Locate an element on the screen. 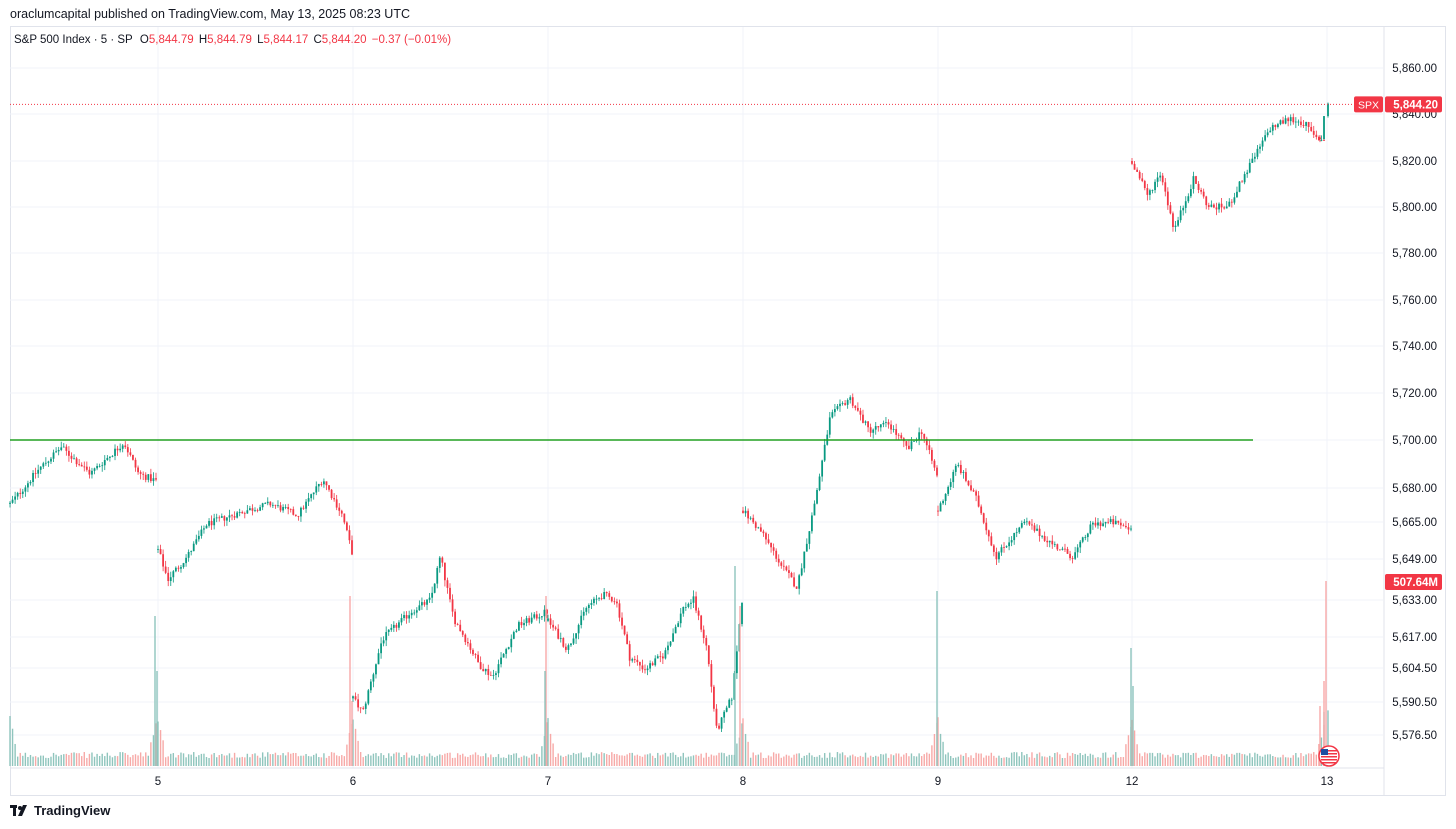 The width and height of the screenshot is (1456, 829). last-price-tag is located at coordinates (1413, 104).